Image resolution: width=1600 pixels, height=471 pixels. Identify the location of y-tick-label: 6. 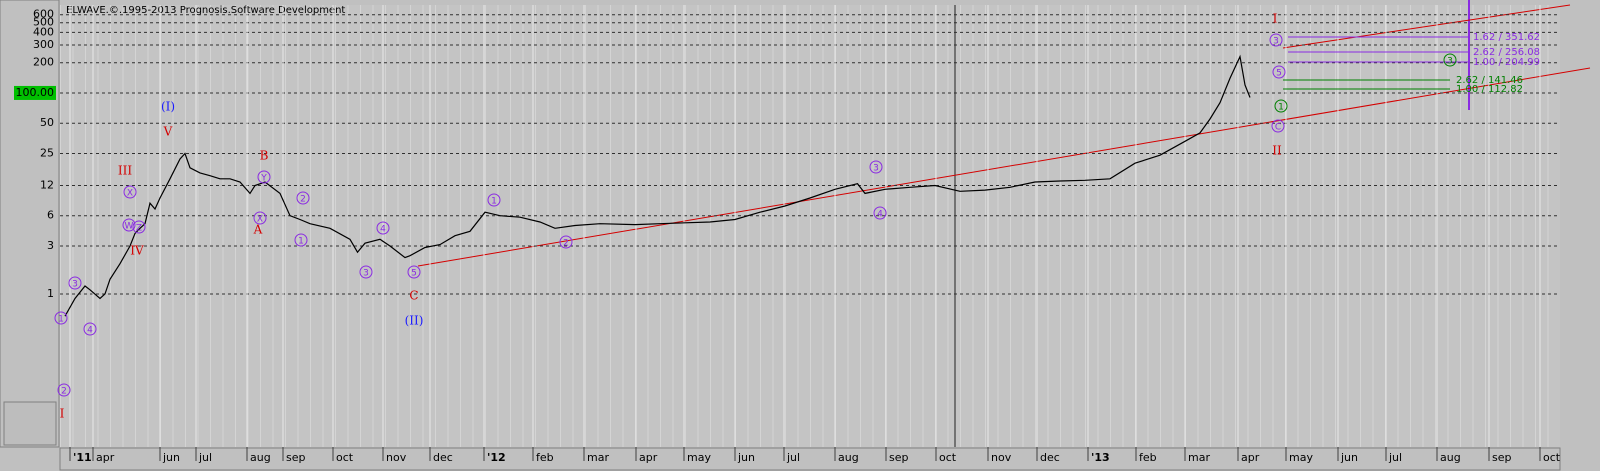
(50, 215).